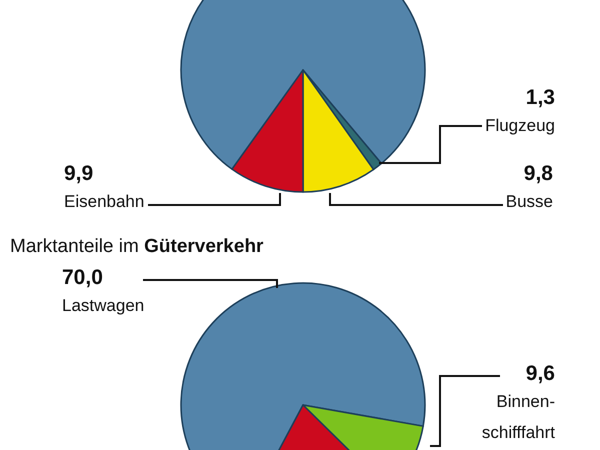  Describe the element at coordinates (137, 246) in the screenshot. I see `chart-title: Marktanteile im Güterverkehr` at that location.